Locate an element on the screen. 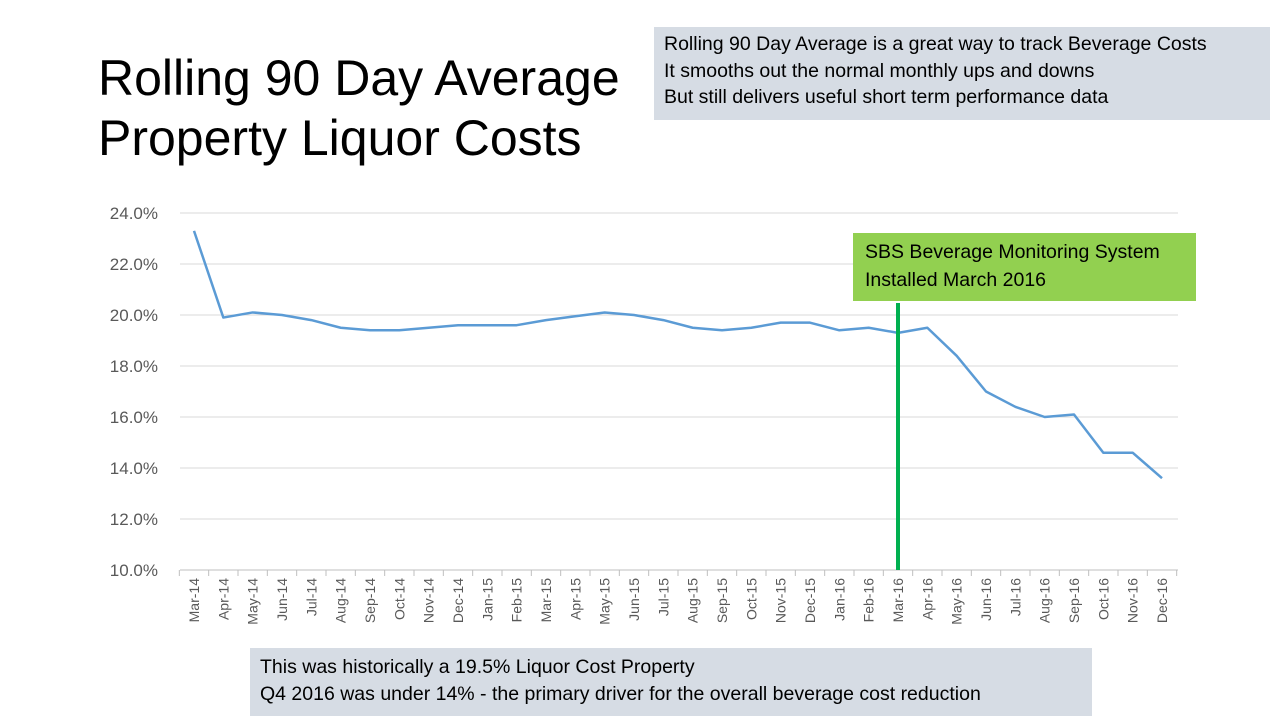  callout-line: SBS Beverage Monitoring System is located at coordinates (1012, 252).